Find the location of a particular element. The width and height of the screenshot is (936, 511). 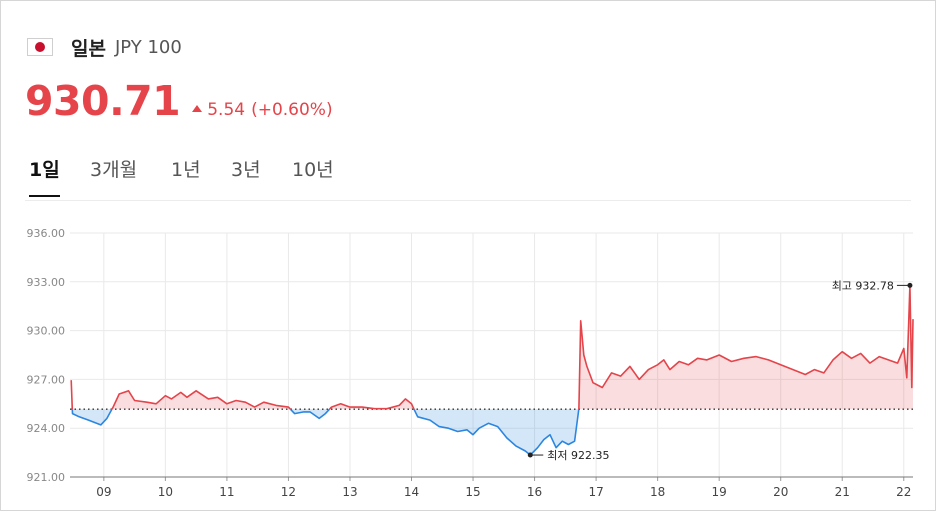

change-value: 5.54 is located at coordinates (226, 110).